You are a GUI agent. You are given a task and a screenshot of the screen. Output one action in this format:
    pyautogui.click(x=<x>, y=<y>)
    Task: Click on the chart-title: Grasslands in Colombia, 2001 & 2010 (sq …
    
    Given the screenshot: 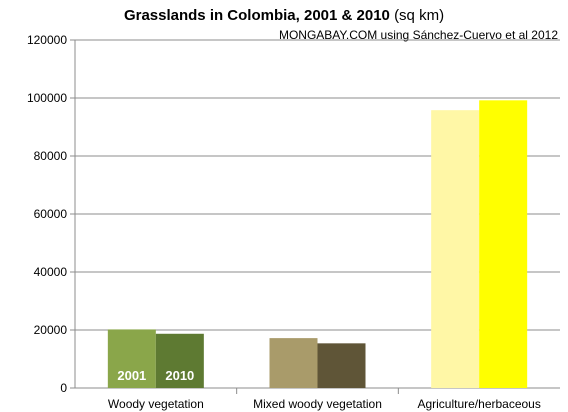 What is the action you would take?
    pyautogui.click(x=284, y=15)
    